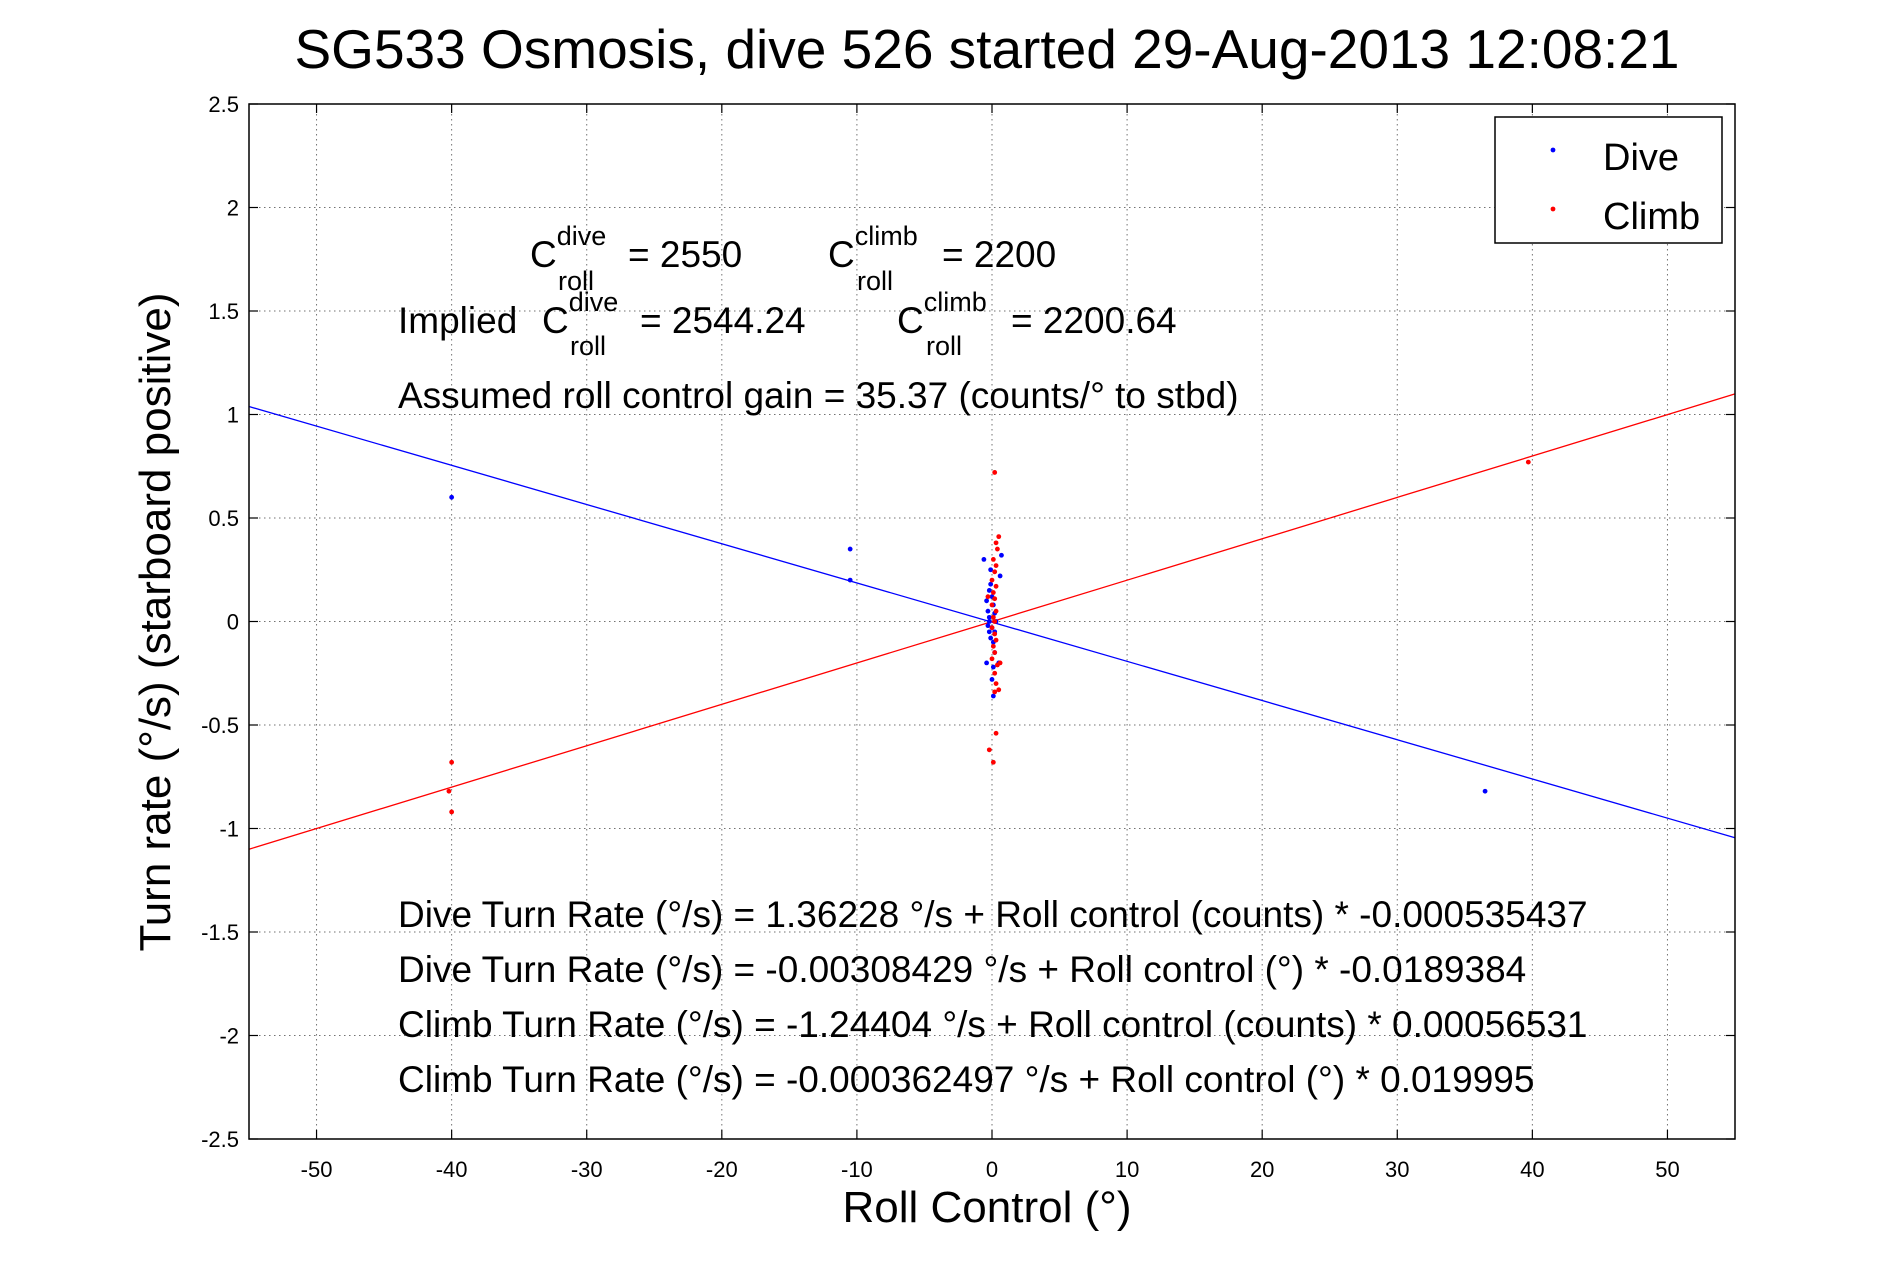 This screenshot has width=1891, height=1262. What do you see at coordinates (223, 311) in the screenshot?
I see `y-tick-label: 1.5` at bounding box center [223, 311].